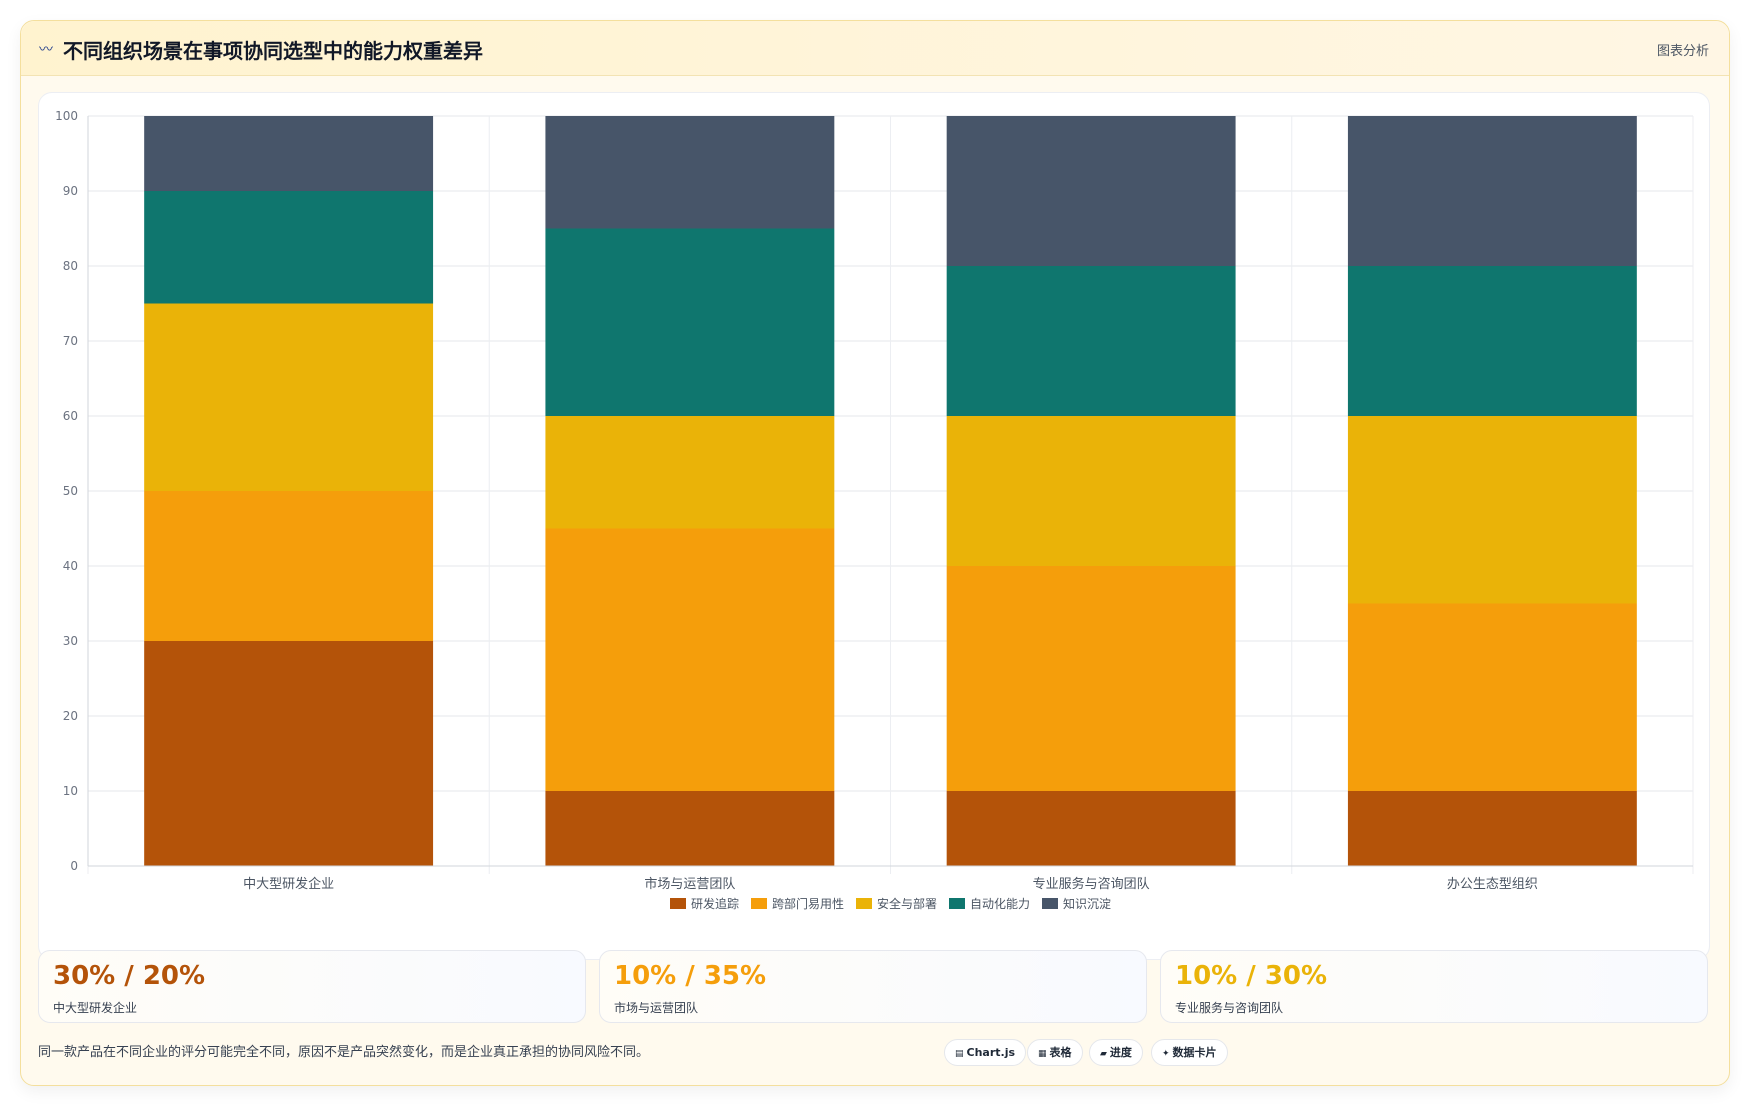 This screenshot has height=1107, width=1750. Describe the element at coordinates (66, 116) in the screenshot. I see `y-tick-label: 100` at that location.